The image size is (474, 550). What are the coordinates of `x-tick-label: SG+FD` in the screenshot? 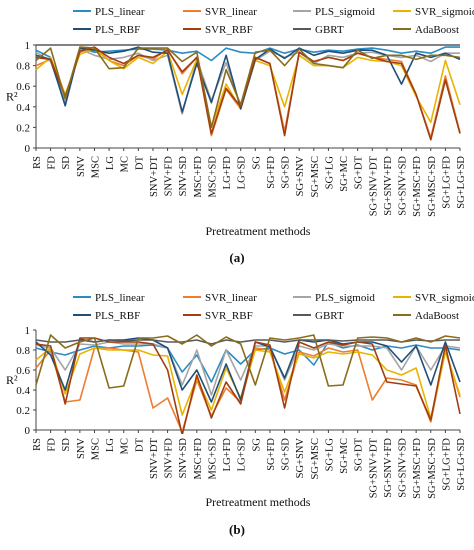 It's located at (271, 454).